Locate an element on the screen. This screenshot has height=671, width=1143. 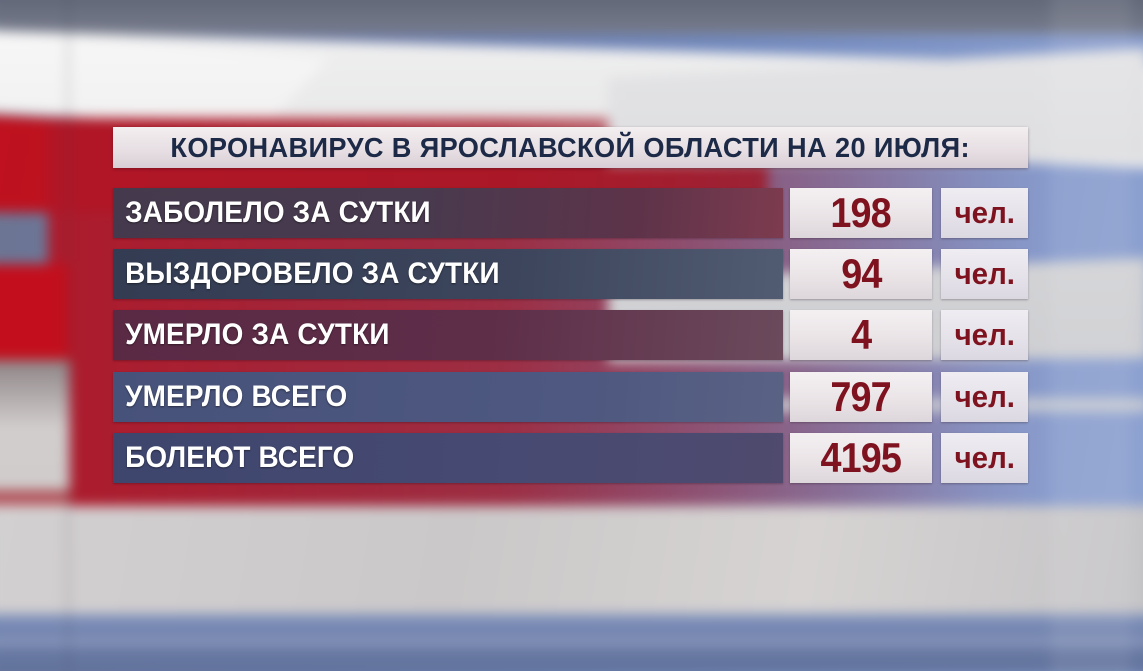
table-row: УМЕРЛО ВСЕГО 797 чел. is located at coordinates (570, 397).